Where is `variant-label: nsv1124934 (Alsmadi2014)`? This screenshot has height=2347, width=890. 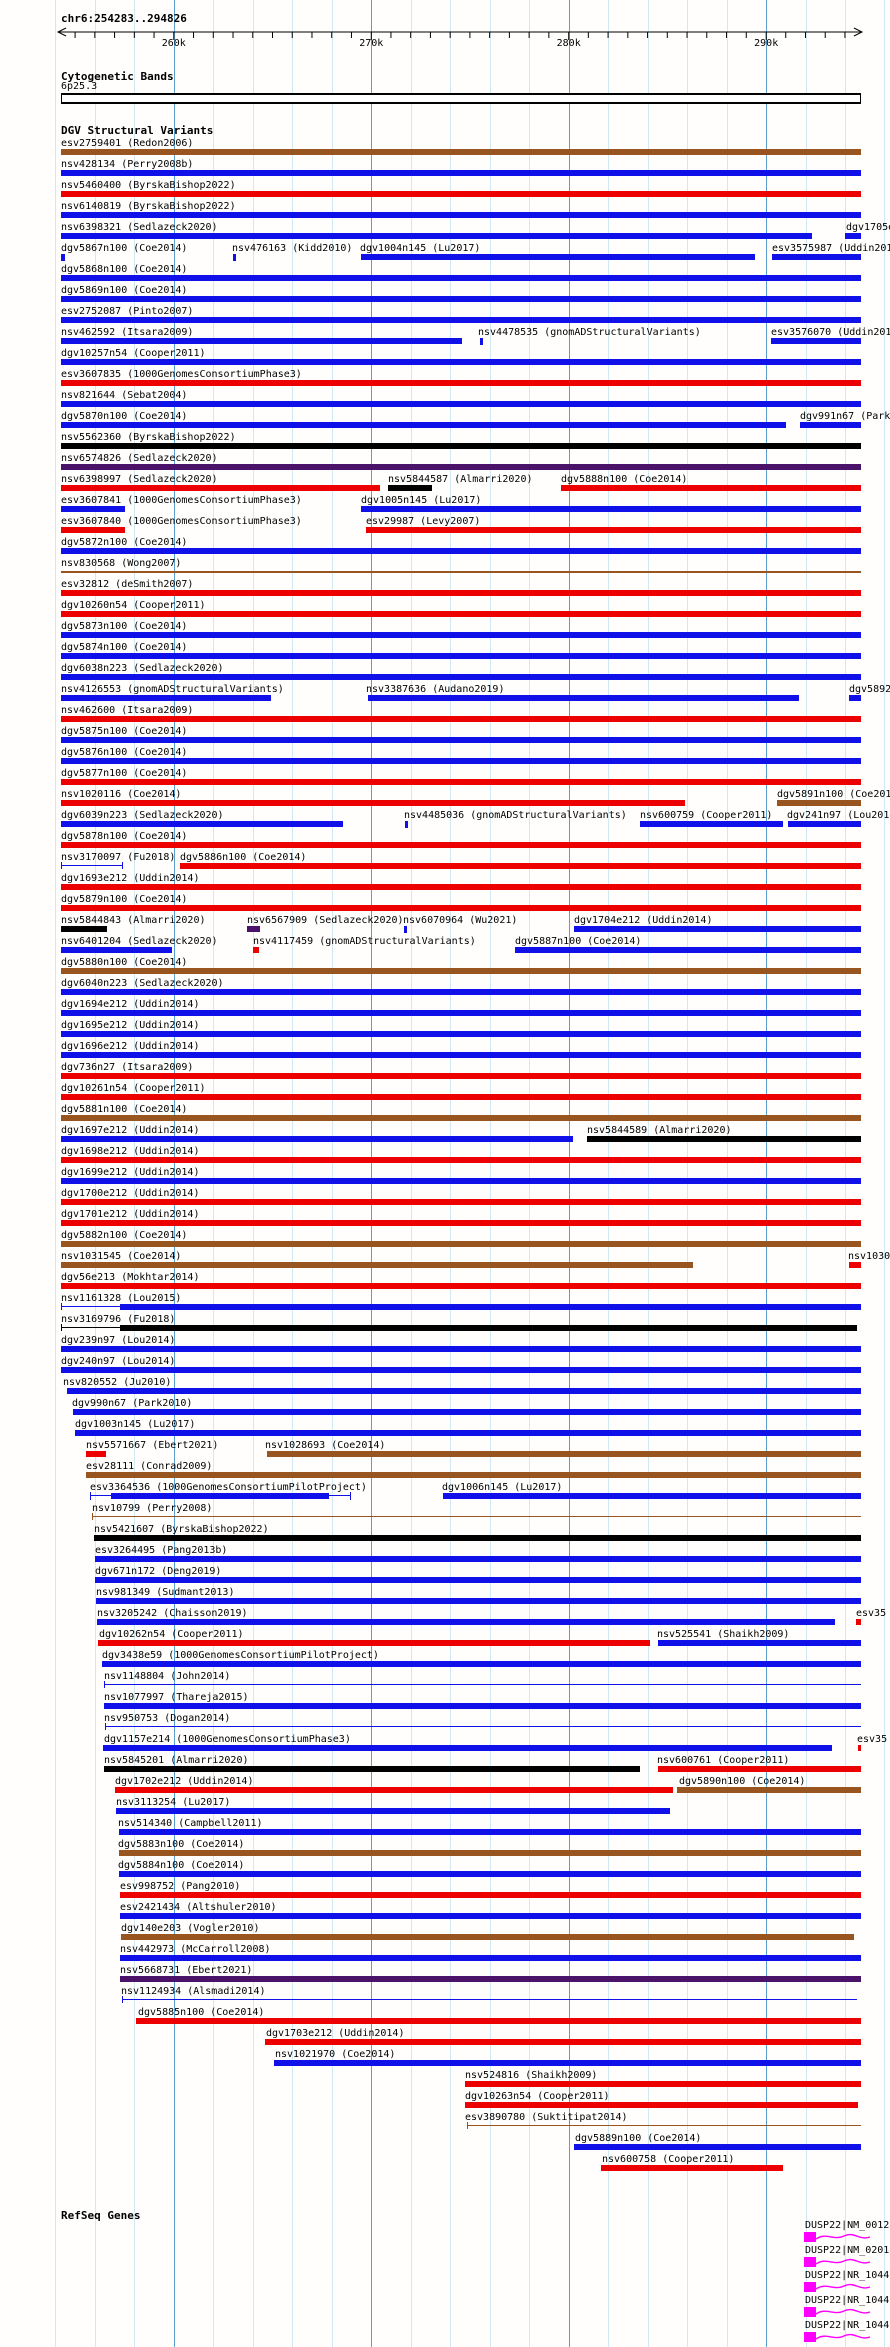
variant-label: nsv1124934 (Alsmadi2014) is located at coordinates (193, 1991).